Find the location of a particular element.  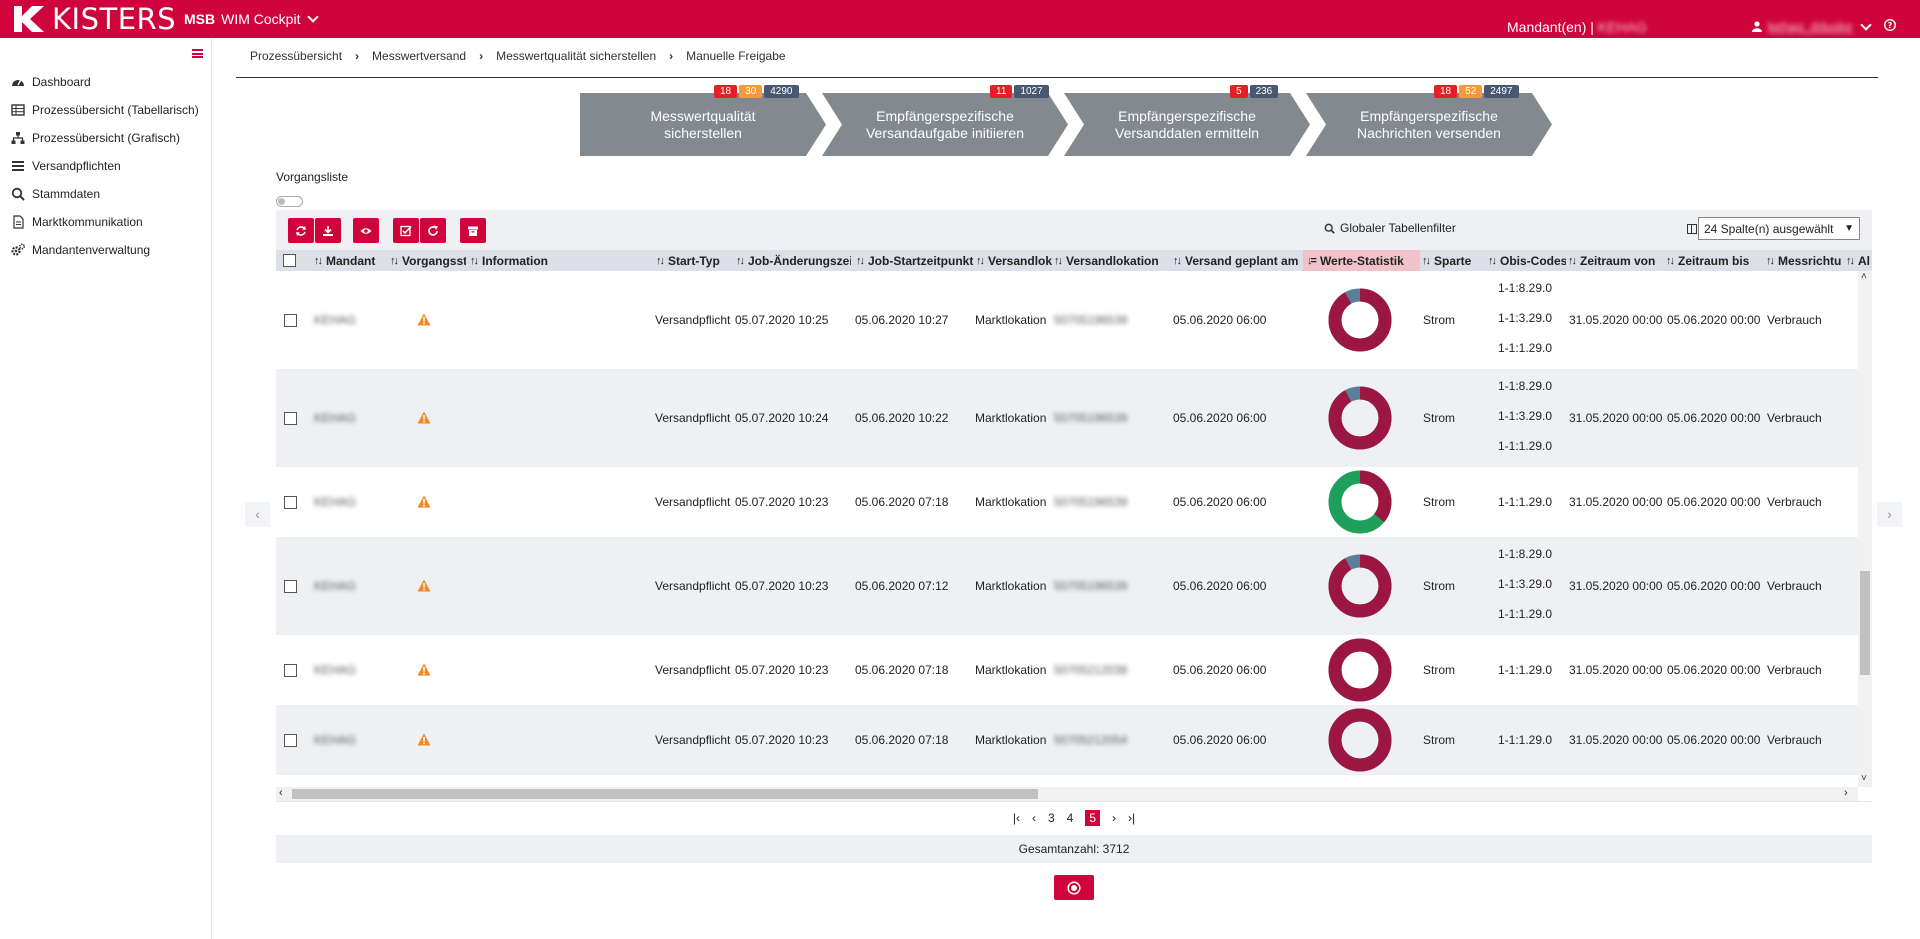

sidebar-item-process-graphic: Prozessübersicht (Grafisch) is located at coordinates (105, 138).